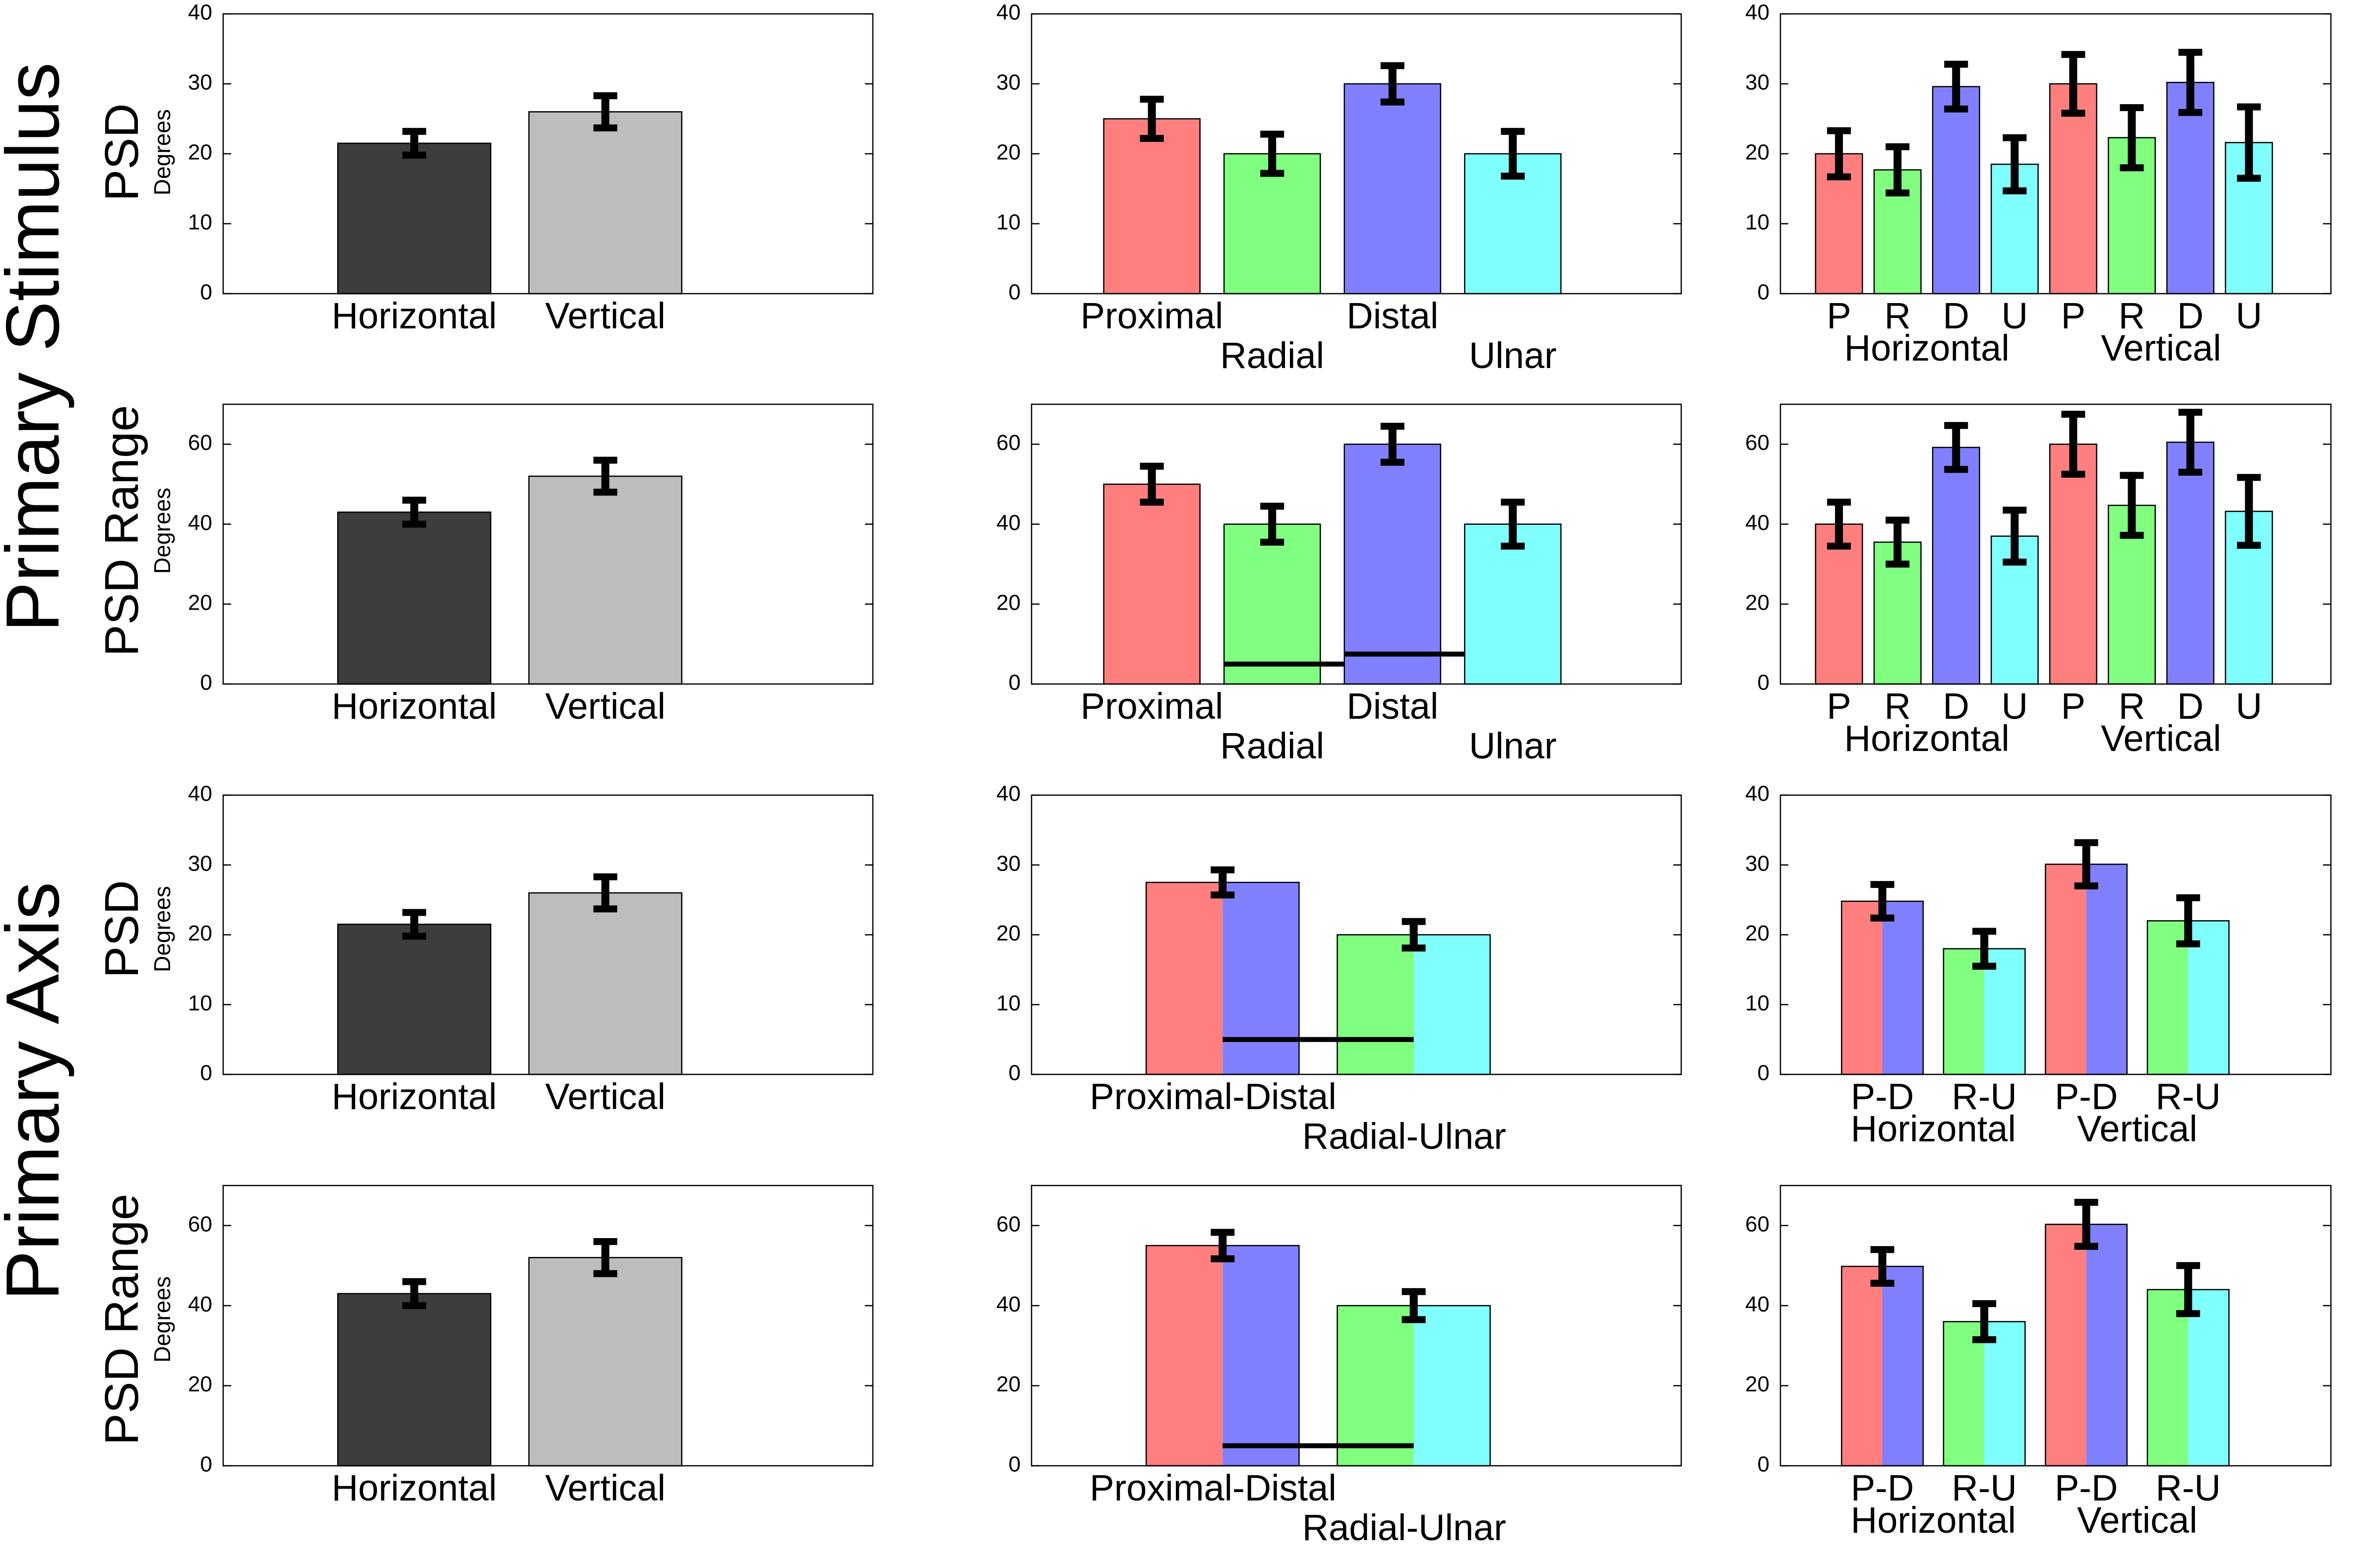 The image size is (2380, 1562). Describe the element at coordinates (162, 1319) in the screenshot. I see `row-3-ylabel-units: Degrees` at that location.